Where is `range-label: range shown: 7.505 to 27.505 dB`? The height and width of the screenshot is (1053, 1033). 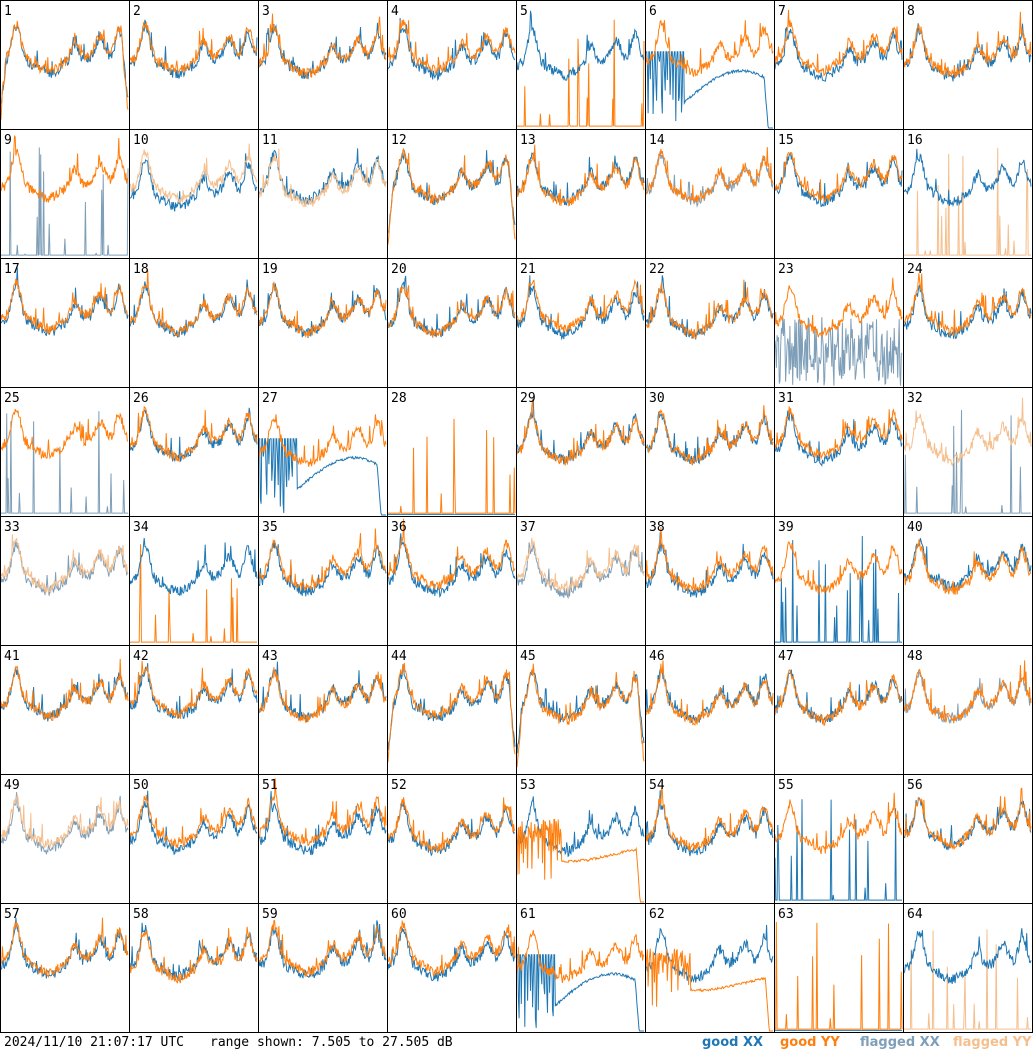
range-label: range shown: 7.505 to 27.505 dB is located at coordinates (331, 1042).